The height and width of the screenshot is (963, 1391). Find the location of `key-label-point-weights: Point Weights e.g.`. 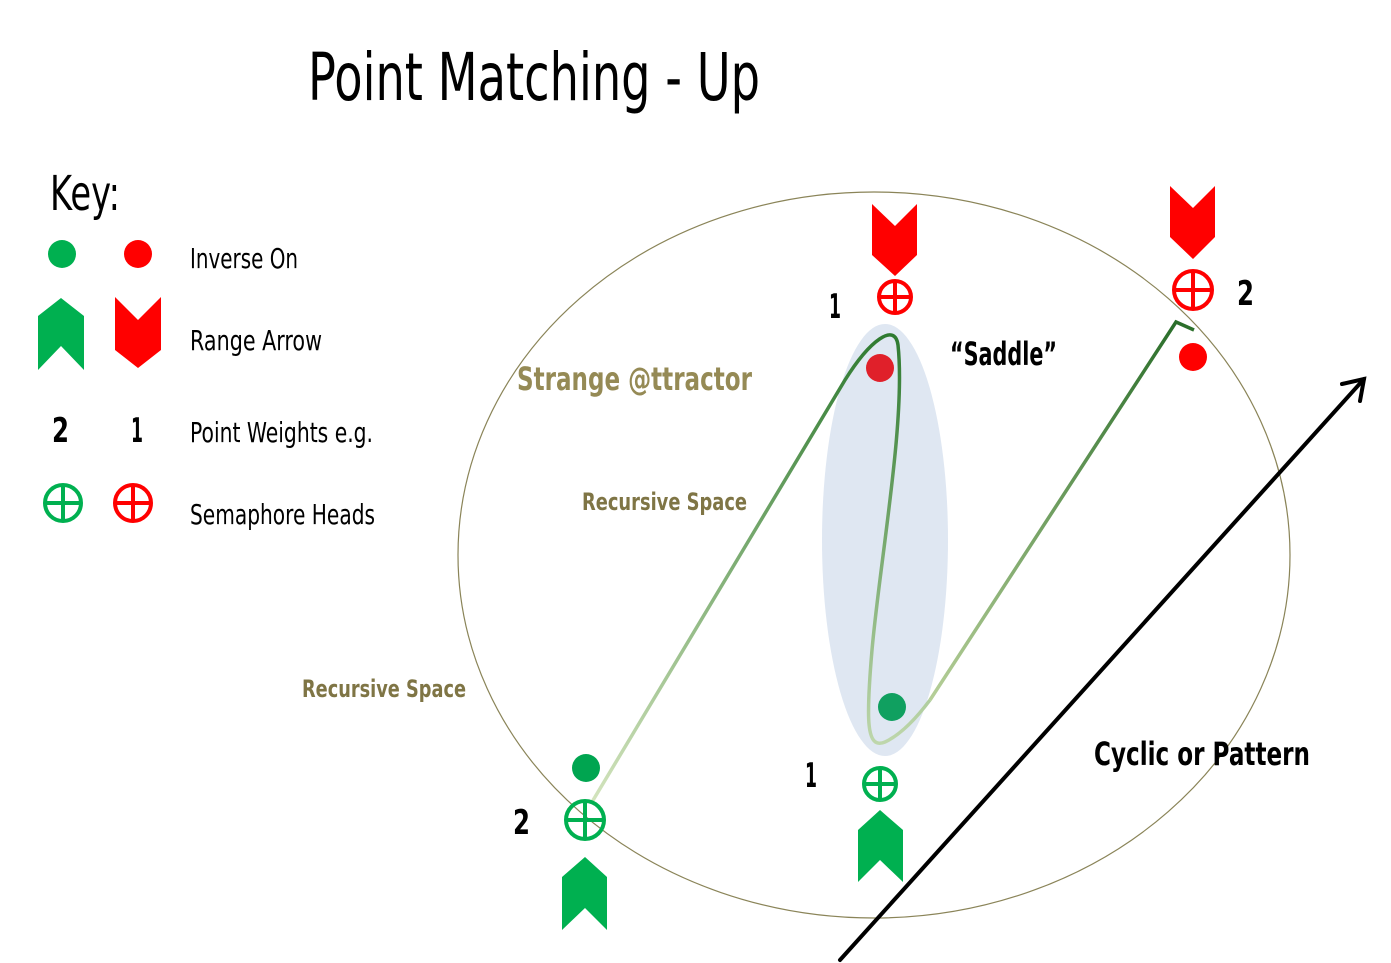

key-label-point-weights: Point Weights e.g. is located at coordinates (281, 432).